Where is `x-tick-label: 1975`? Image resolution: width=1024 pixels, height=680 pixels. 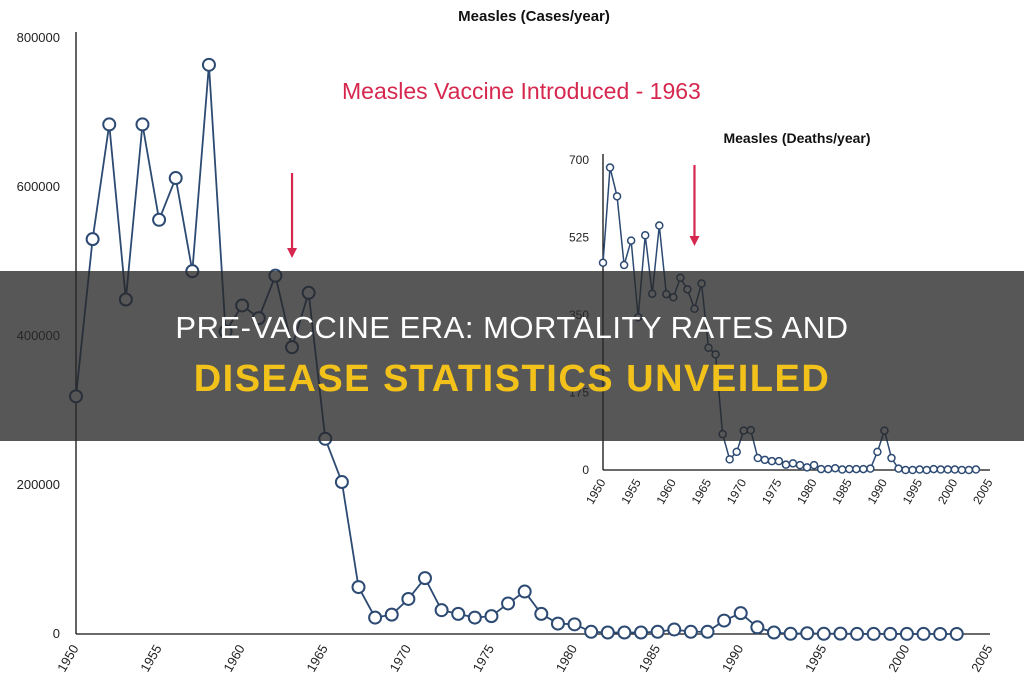 x-tick-label: 1975 is located at coordinates (772, 491).